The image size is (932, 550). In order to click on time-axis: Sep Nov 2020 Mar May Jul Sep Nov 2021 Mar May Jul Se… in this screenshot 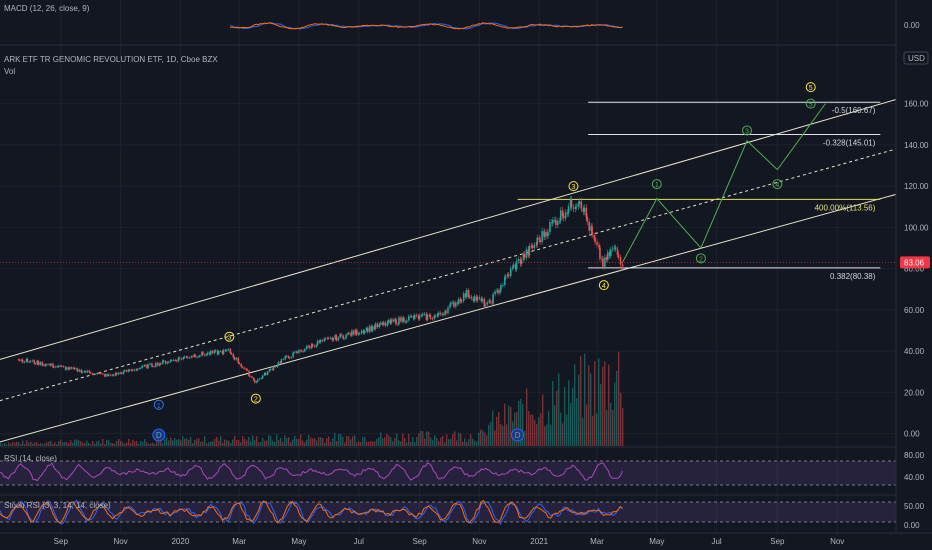, I will do `click(449, 541)`.